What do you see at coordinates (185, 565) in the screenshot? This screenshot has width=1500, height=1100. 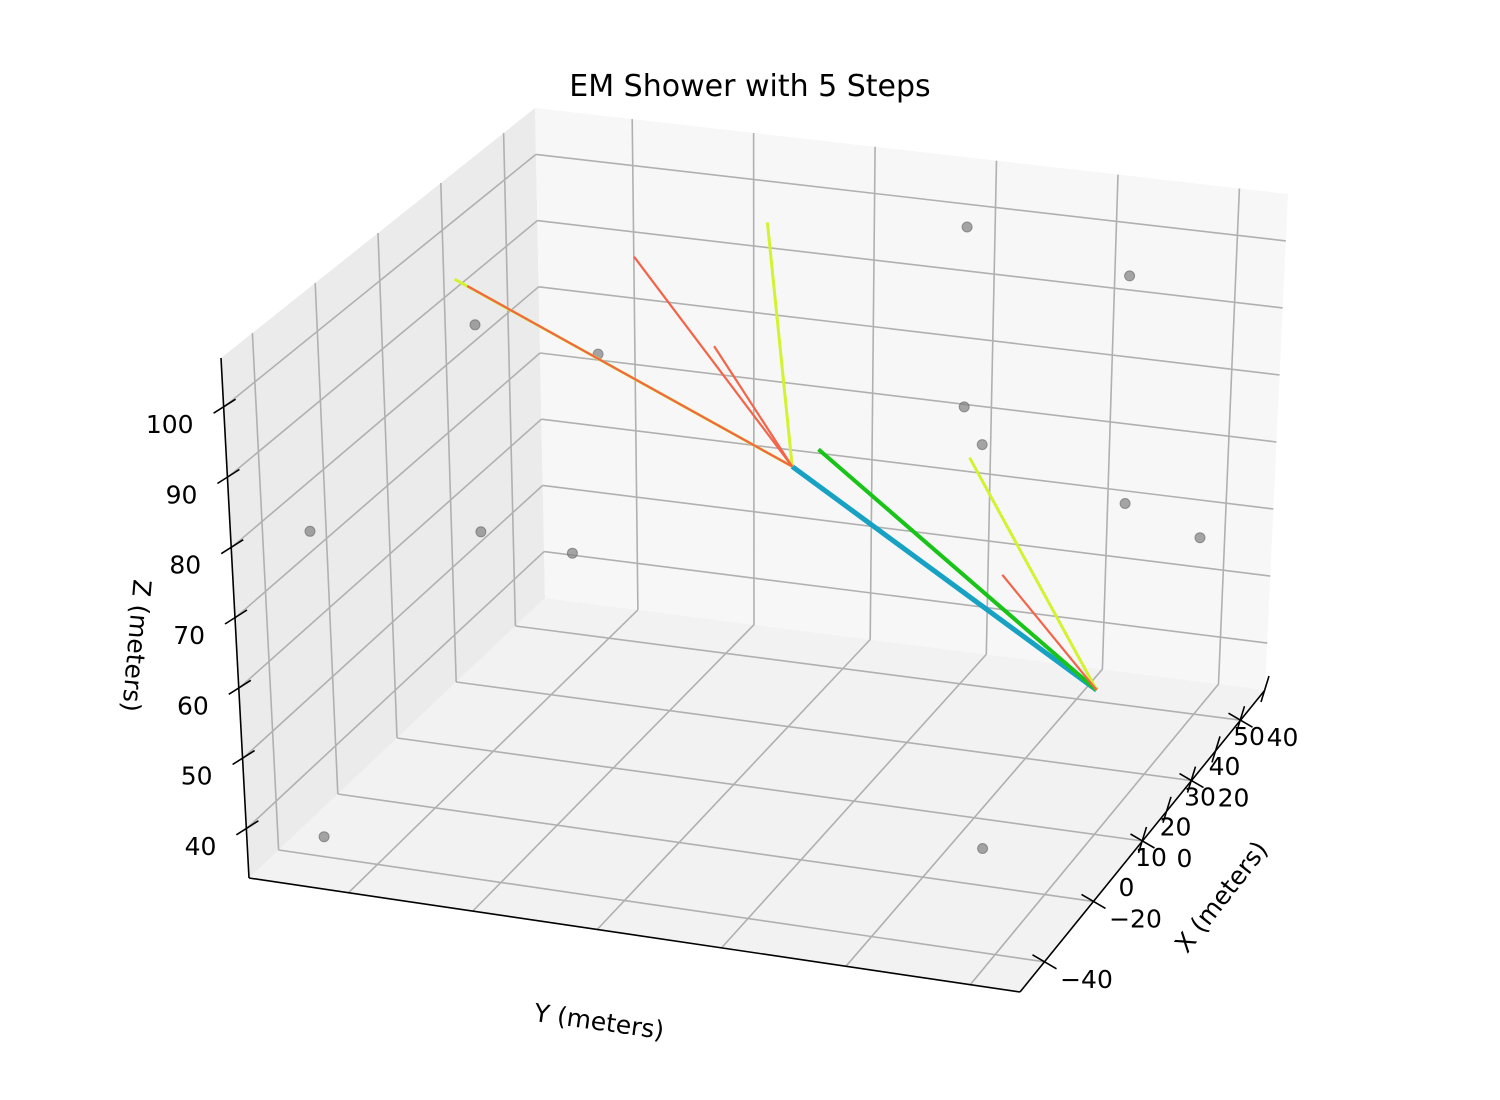 I see `z-tick-label: 80` at bounding box center [185, 565].